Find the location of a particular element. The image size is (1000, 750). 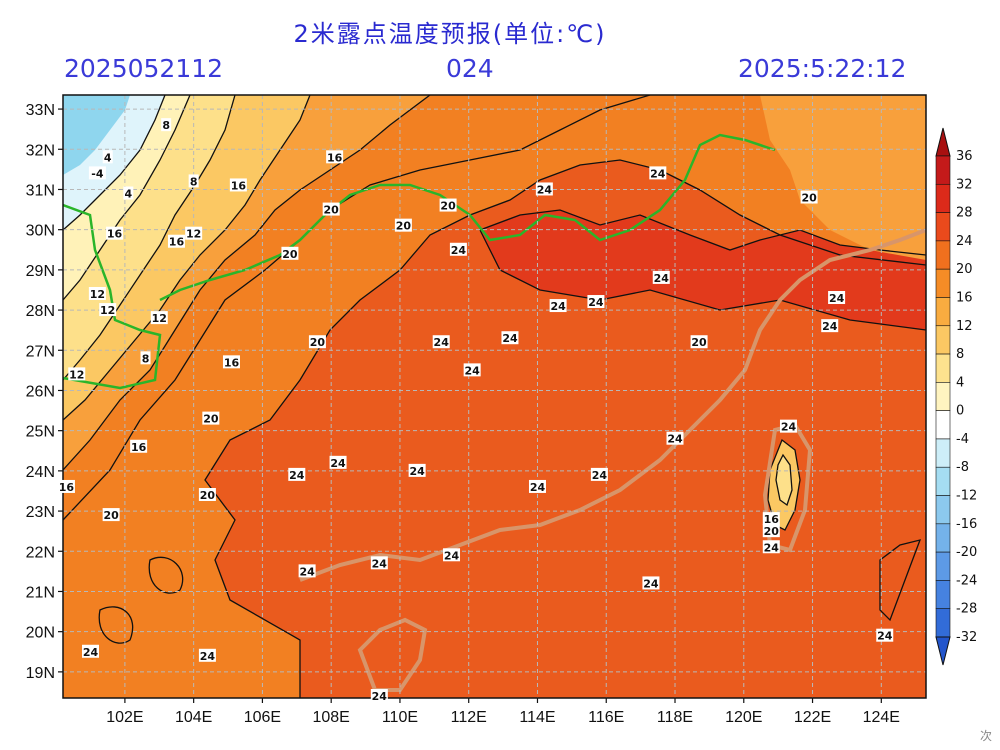

lon-tick-label: 110E is located at coordinates (400, 717).